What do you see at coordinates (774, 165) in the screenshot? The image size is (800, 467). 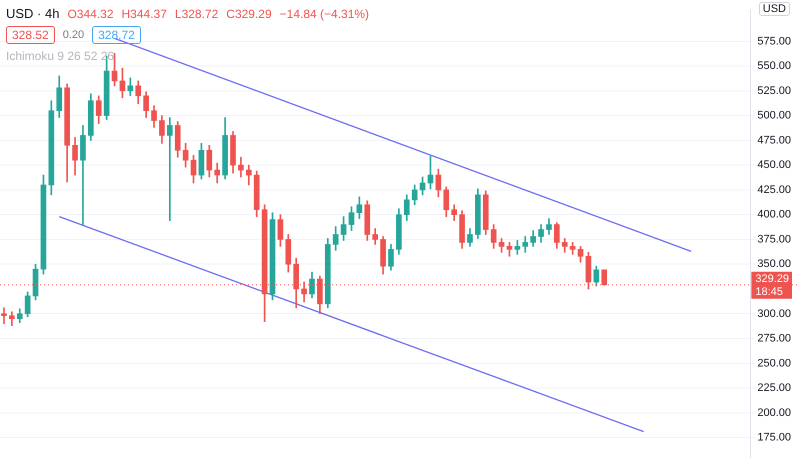 I see `y-tick-label: 450.00` at bounding box center [774, 165].